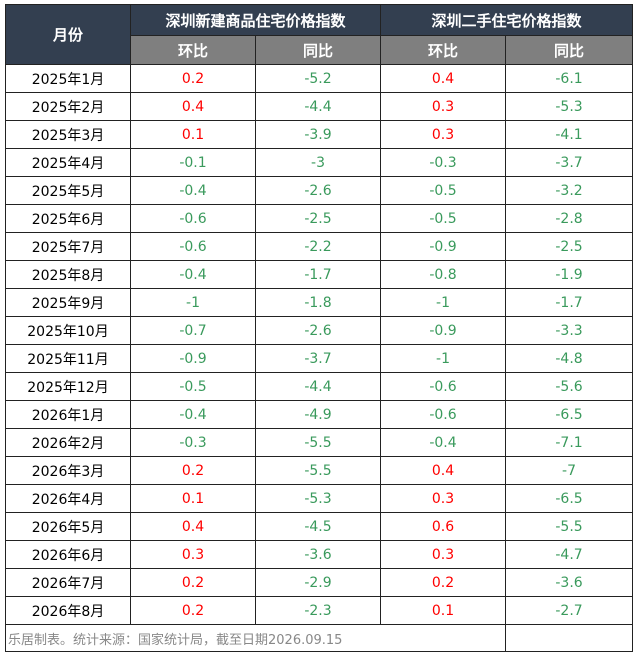  Describe the element at coordinates (68, 554) in the screenshot. I see `month-cell: 2026年6月` at that location.